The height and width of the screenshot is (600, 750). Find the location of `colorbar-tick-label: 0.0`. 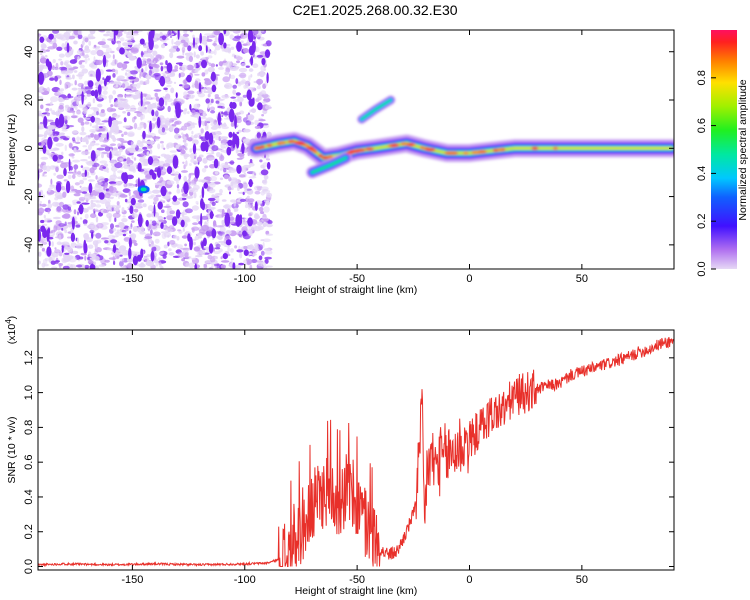

colorbar-tick-label: 0.0 is located at coordinates (702, 268).